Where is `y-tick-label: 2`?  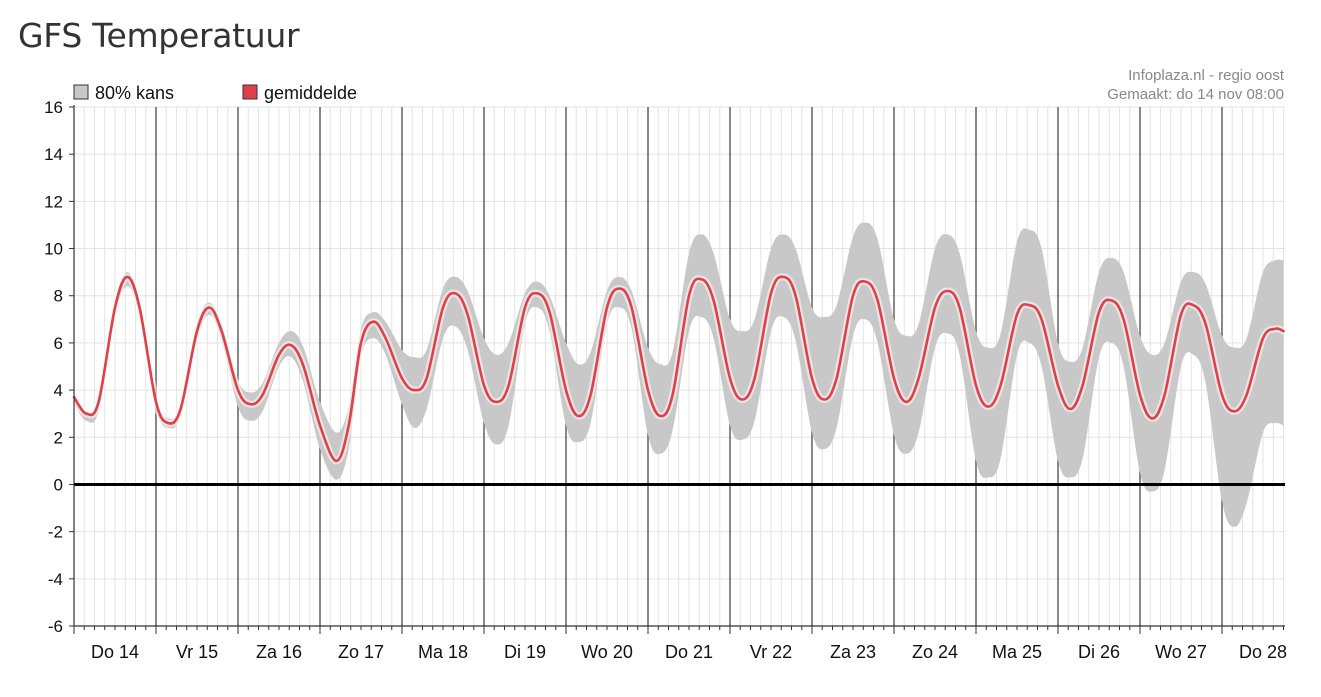 y-tick-label: 2 is located at coordinates (58, 437).